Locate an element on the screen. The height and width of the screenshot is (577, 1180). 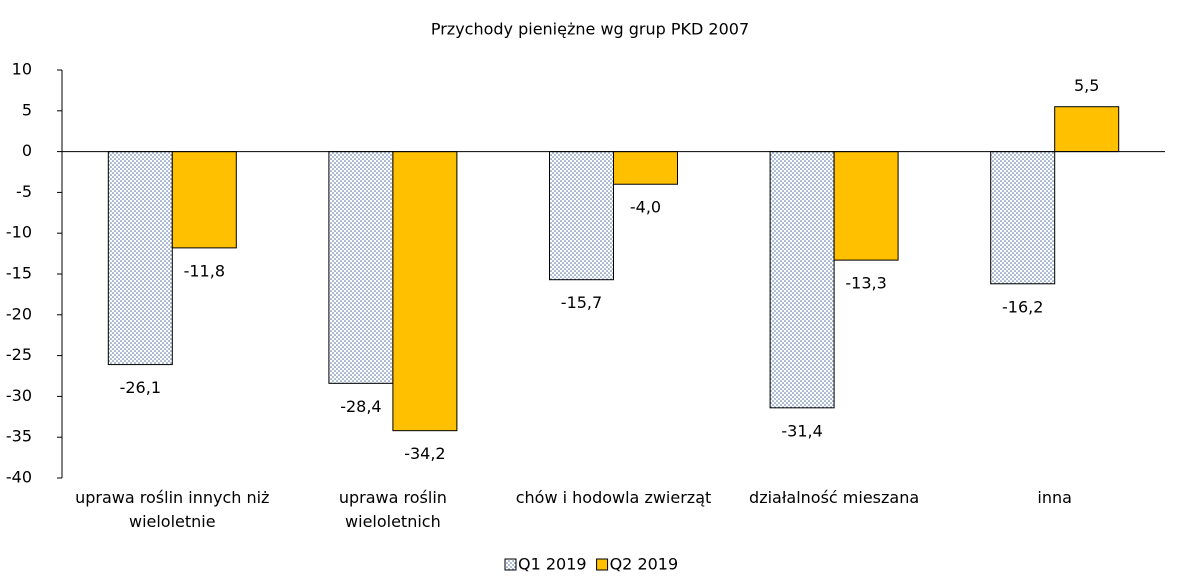
legend-label: Q2 2019 is located at coordinates (644, 564).